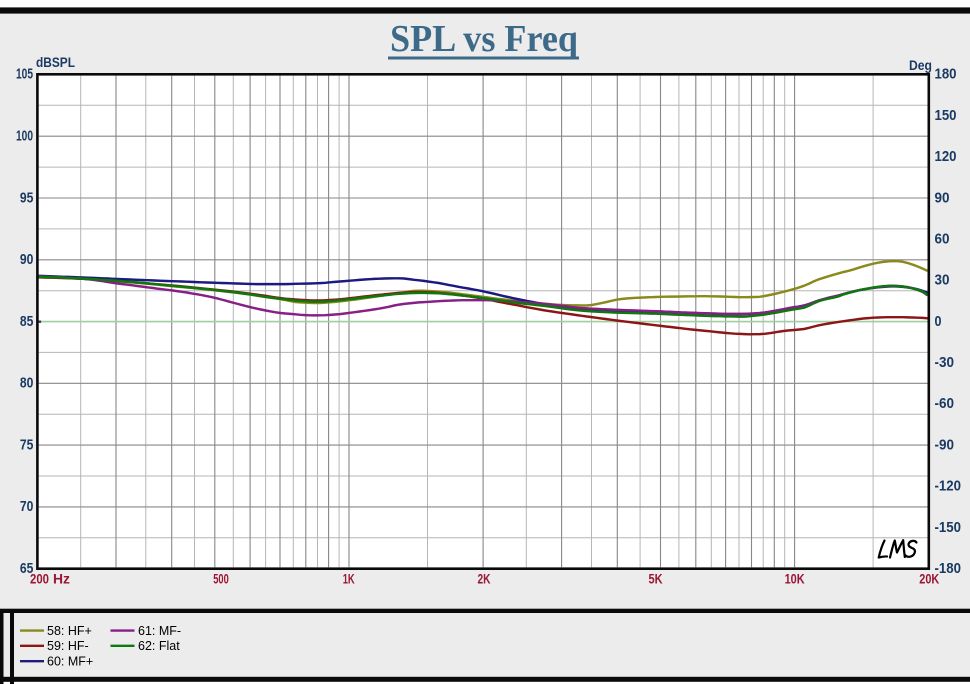  Describe the element at coordinates (942, 281) in the screenshot. I see `svg-text: 30` at that location.